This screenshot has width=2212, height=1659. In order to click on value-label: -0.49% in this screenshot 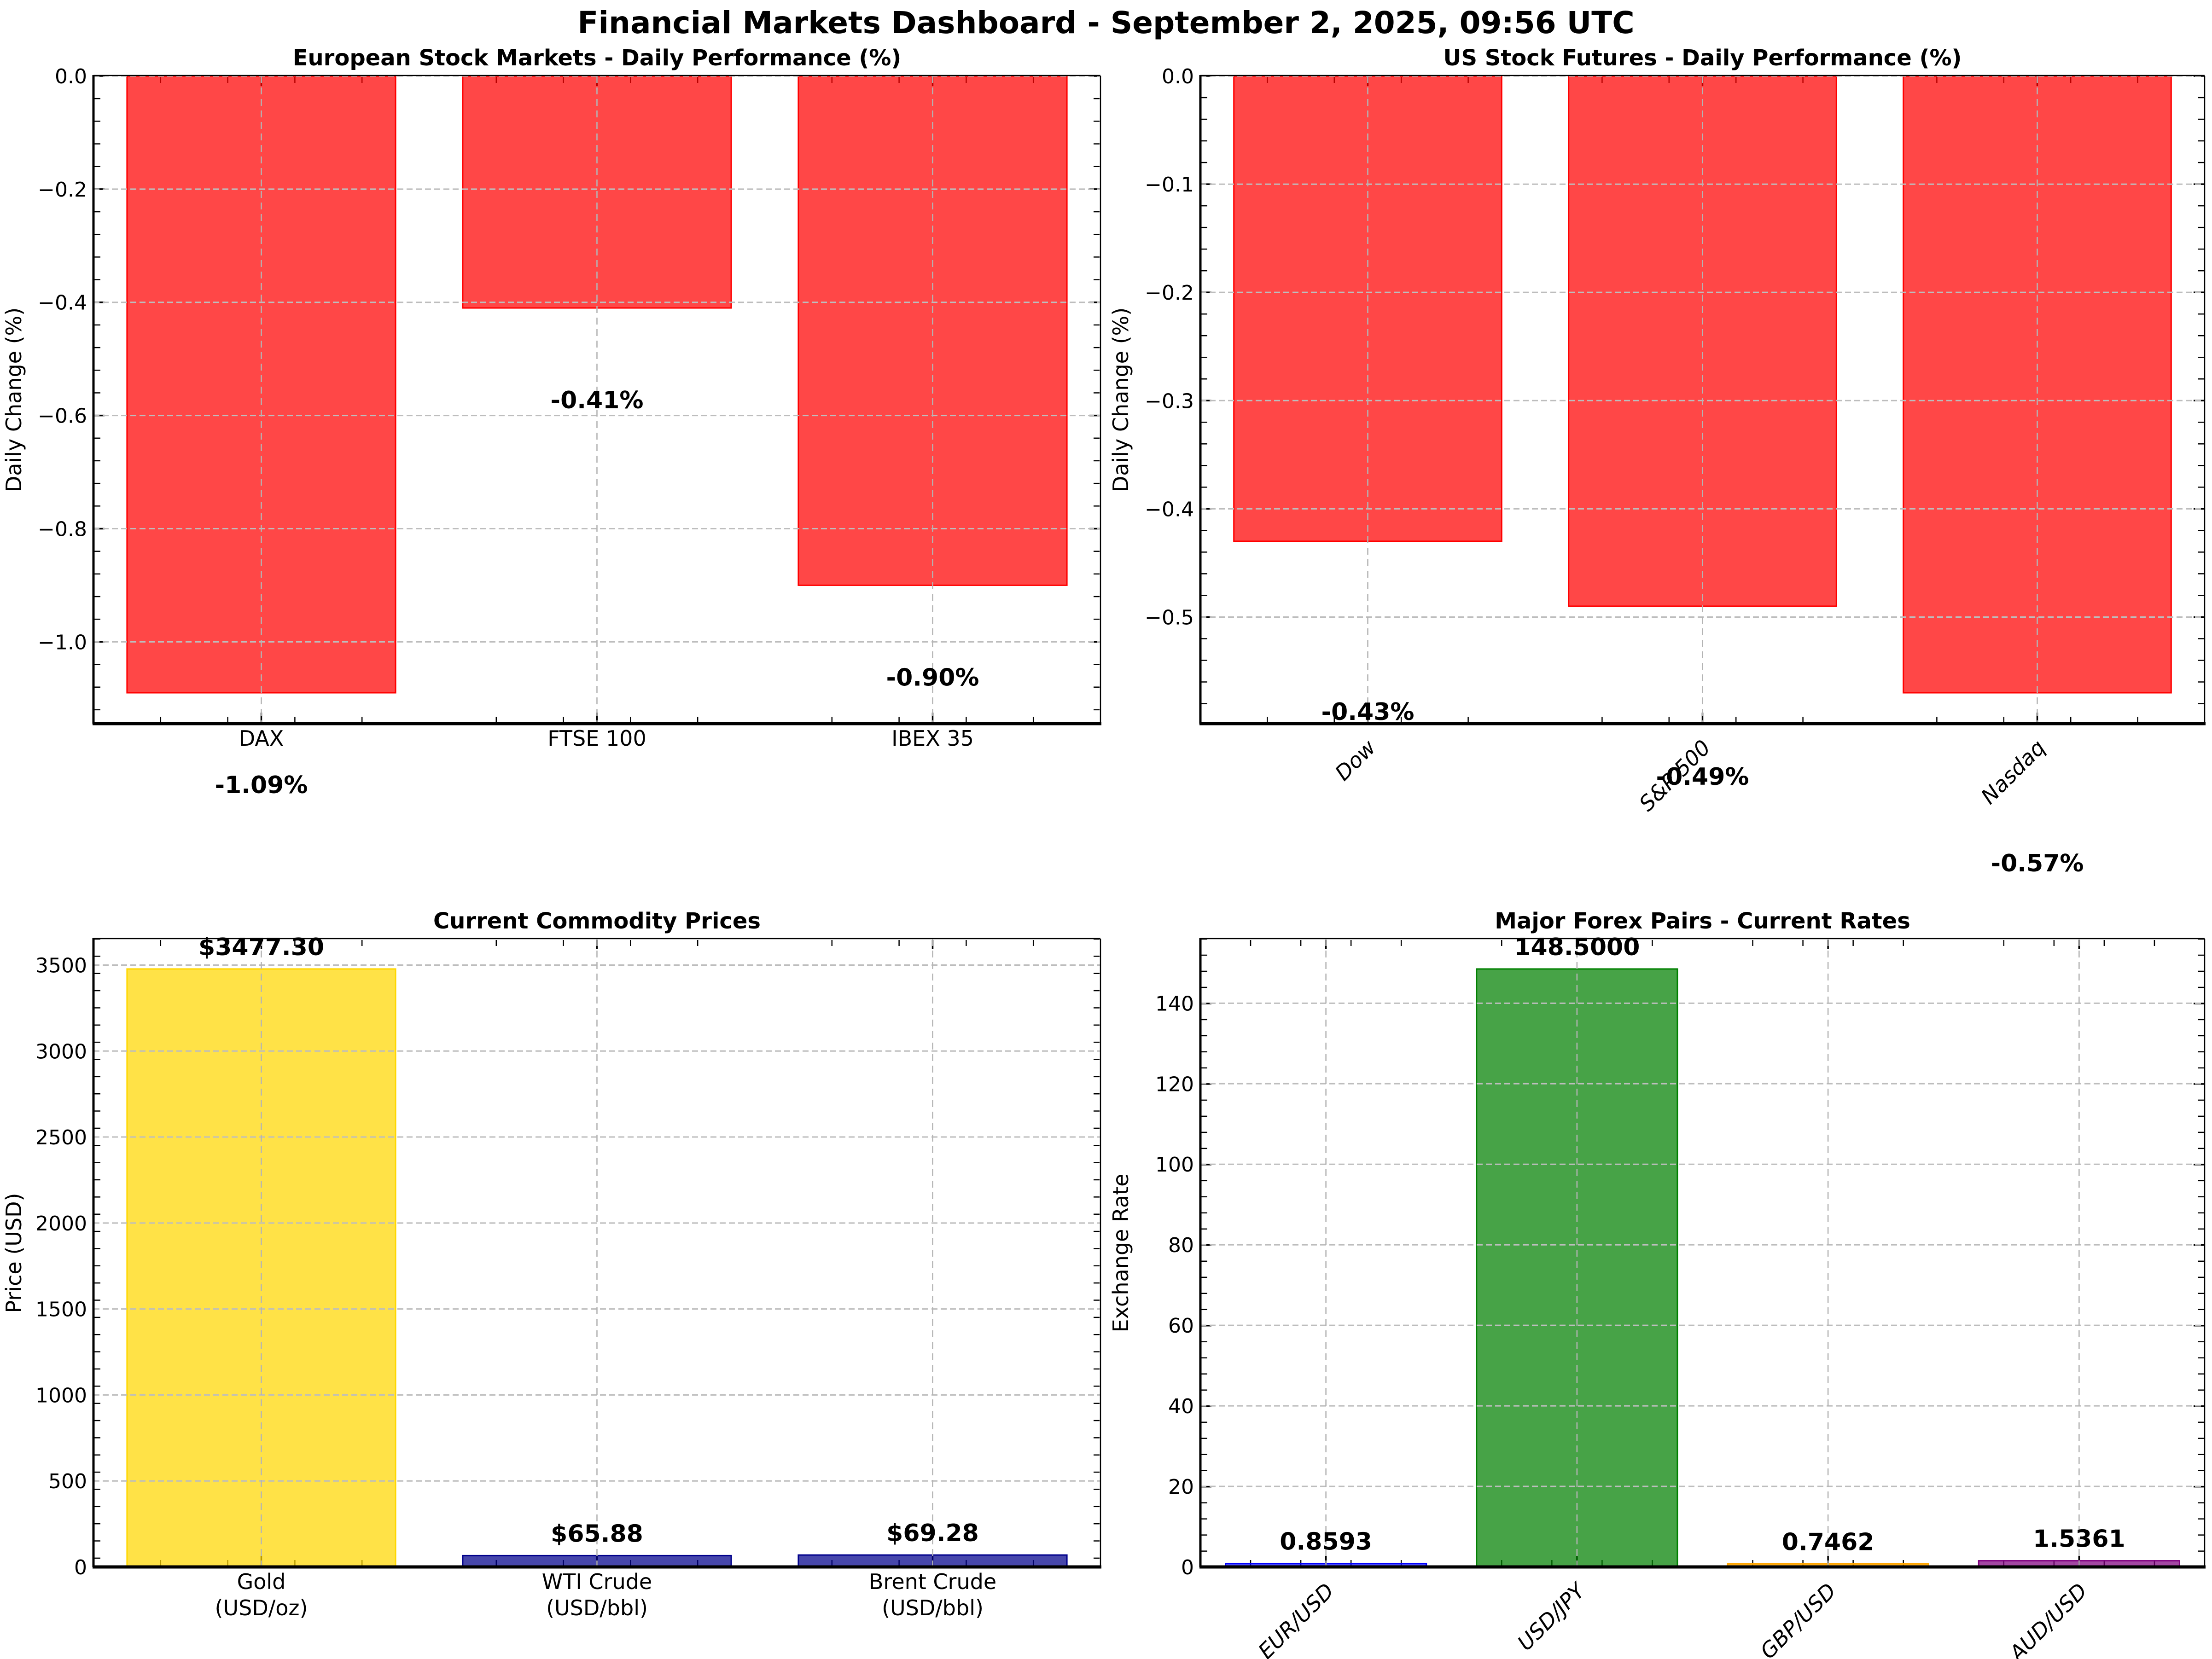, I will do `click(1702, 777)`.